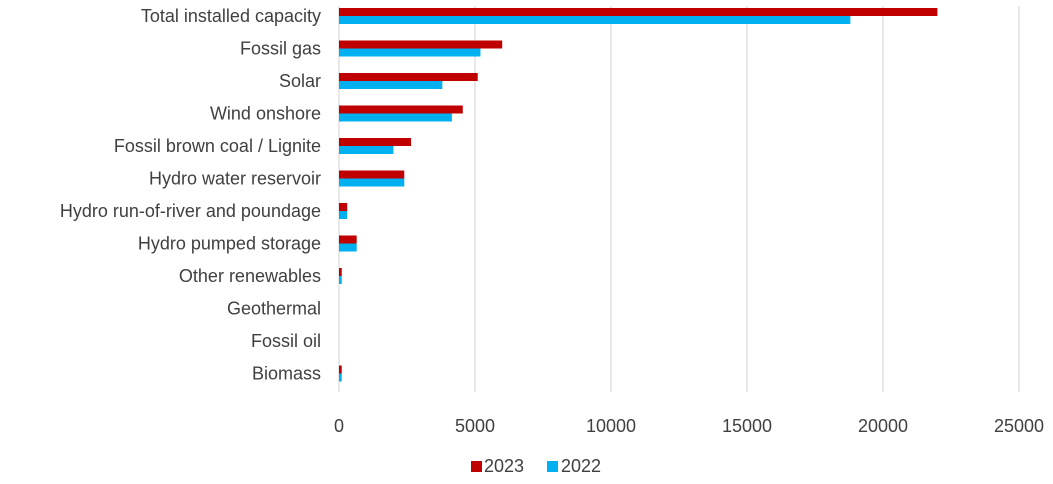 This screenshot has height=484, width=1053. I want to click on category-label: Hydro pumped storage, so click(229, 244).